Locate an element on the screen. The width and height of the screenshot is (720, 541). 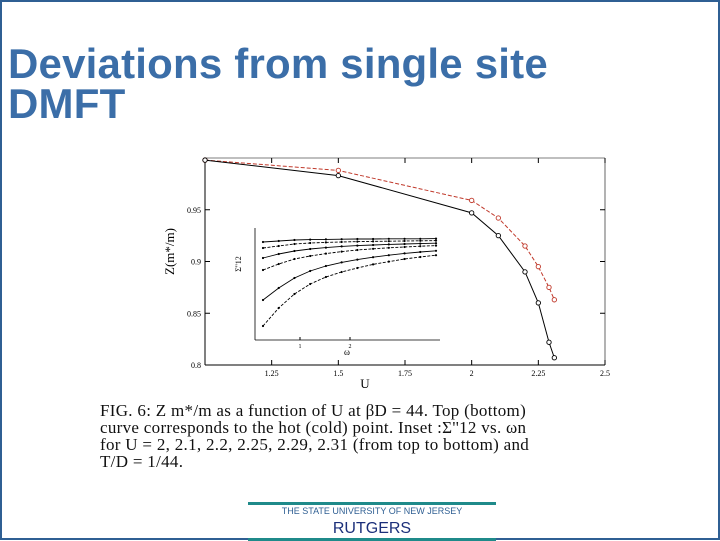
x-tick-label: 1.5 is located at coordinates (338, 373).